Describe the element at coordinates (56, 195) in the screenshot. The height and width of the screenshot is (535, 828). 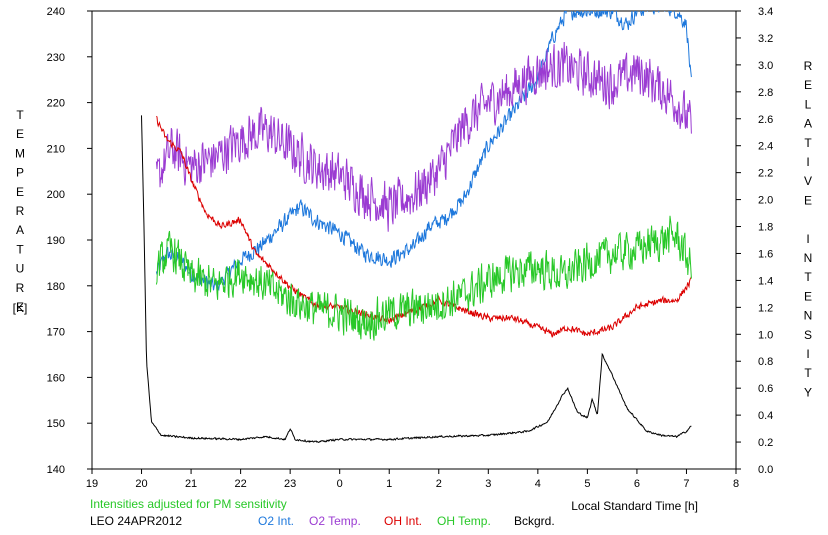
I see `y-left-tick-label: 200` at that location.